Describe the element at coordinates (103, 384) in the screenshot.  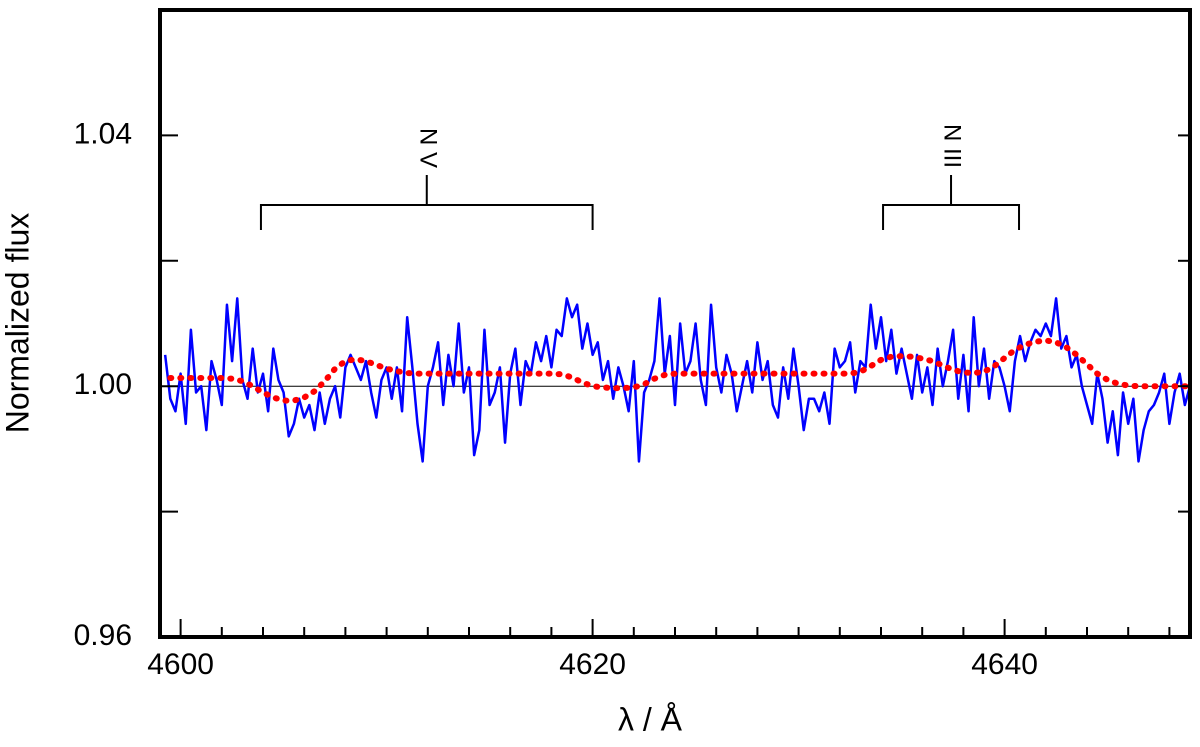
I see `y-tick-label: 1.00` at that location.